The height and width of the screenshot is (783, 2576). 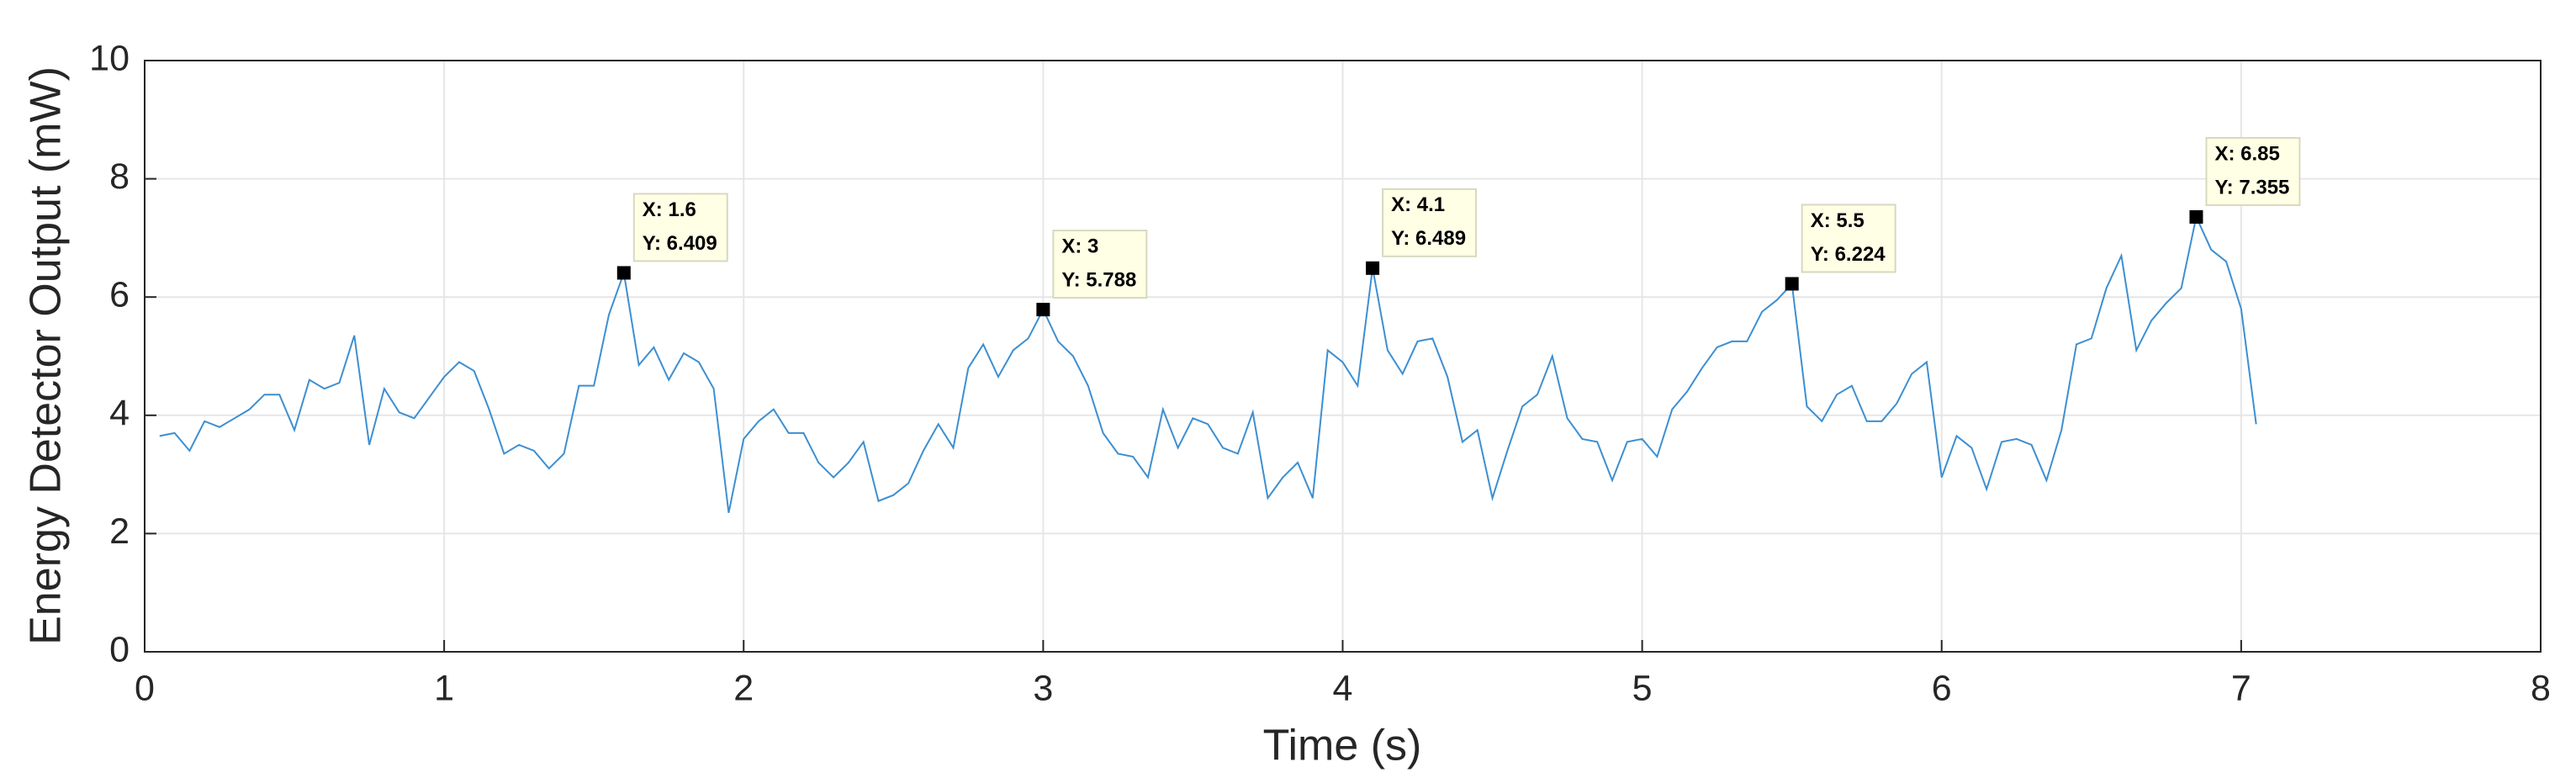 What do you see at coordinates (2241, 688) in the screenshot?
I see `x-tick-label: 7` at bounding box center [2241, 688].